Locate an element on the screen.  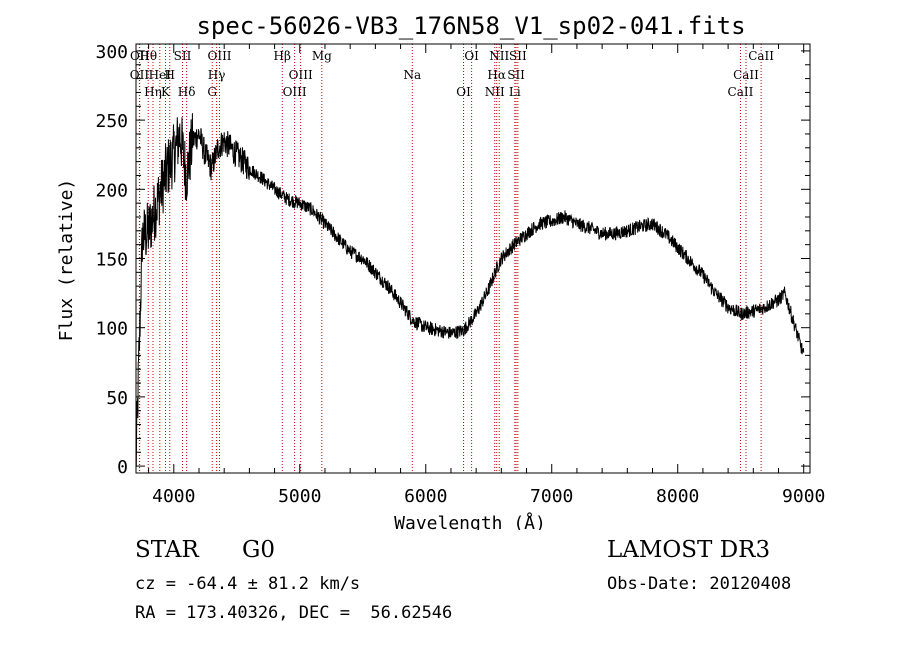
line-label: Hα is located at coordinates (496, 75).